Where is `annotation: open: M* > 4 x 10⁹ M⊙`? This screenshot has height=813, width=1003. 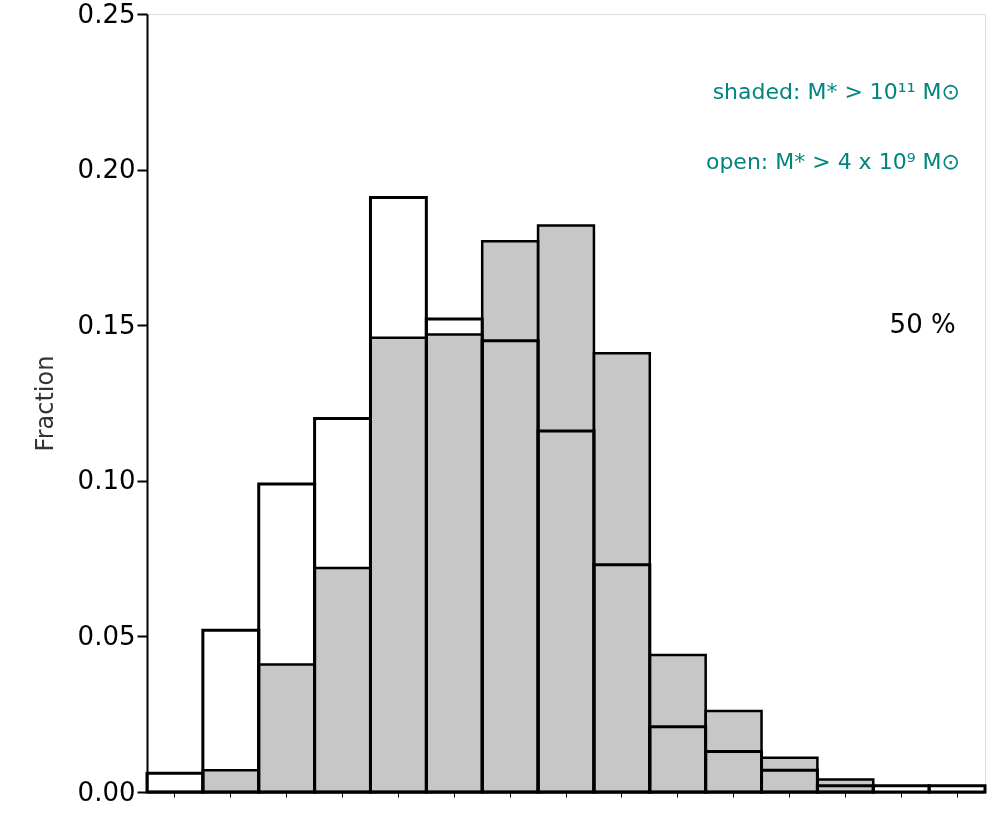 annotation: open: M* > 4 x 10⁹ M⊙ is located at coordinates (832, 161).